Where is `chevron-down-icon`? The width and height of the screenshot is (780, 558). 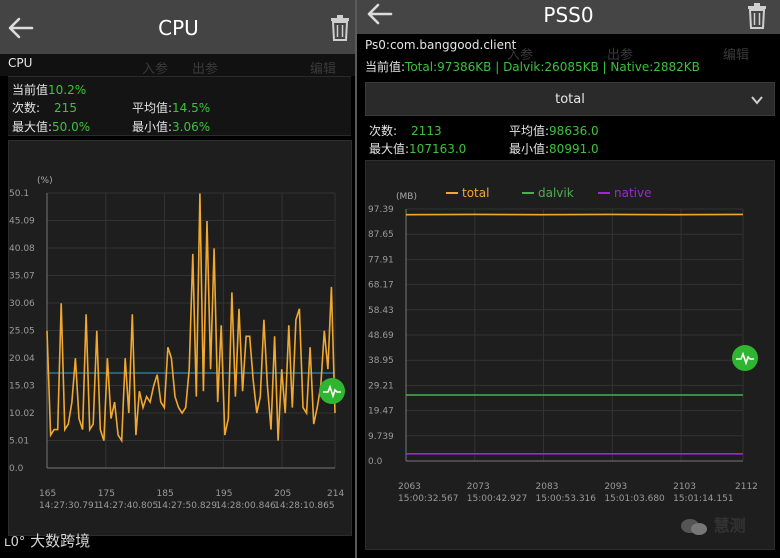
chevron-down-icon is located at coordinates (757, 100).